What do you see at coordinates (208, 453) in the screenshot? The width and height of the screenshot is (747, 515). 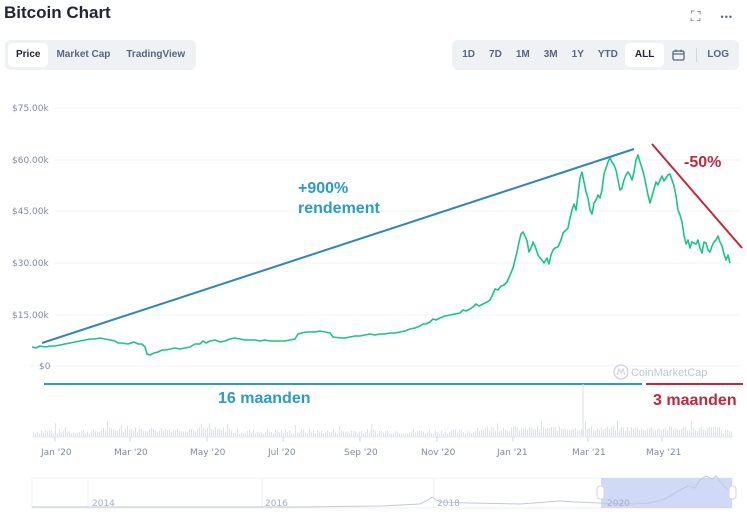 I see `x-tick: May '20` at bounding box center [208, 453].